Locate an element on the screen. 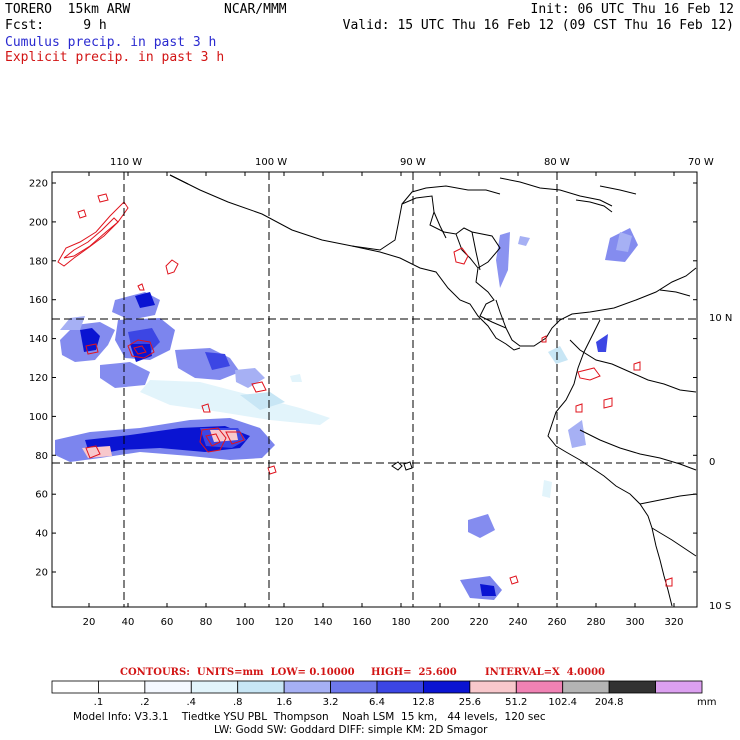 Image resolution: width=740 pixels, height=740 pixels. x-tick-label: 260 is located at coordinates (556, 622).